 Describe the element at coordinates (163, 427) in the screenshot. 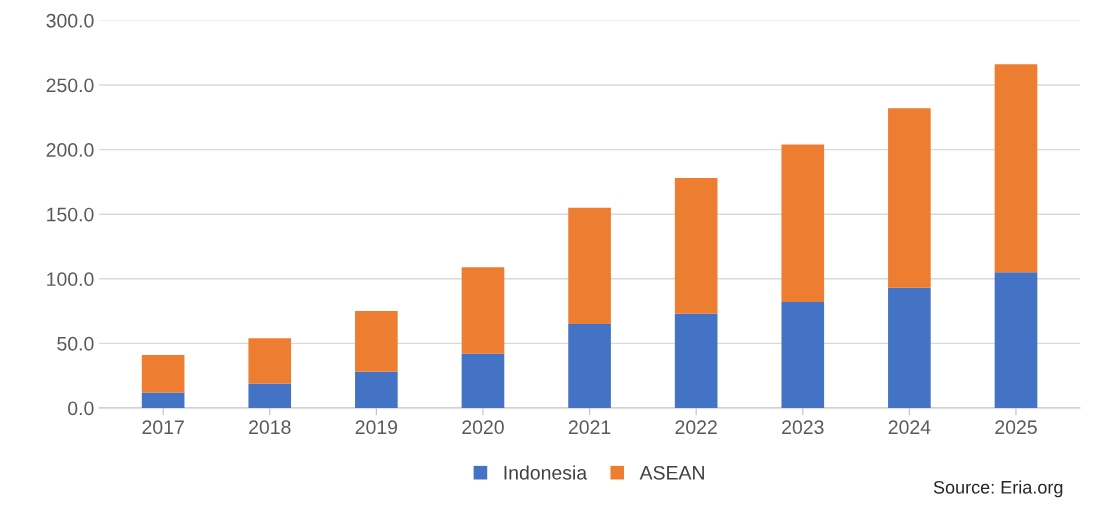

I see `x-tick-label: 2017` at that location.